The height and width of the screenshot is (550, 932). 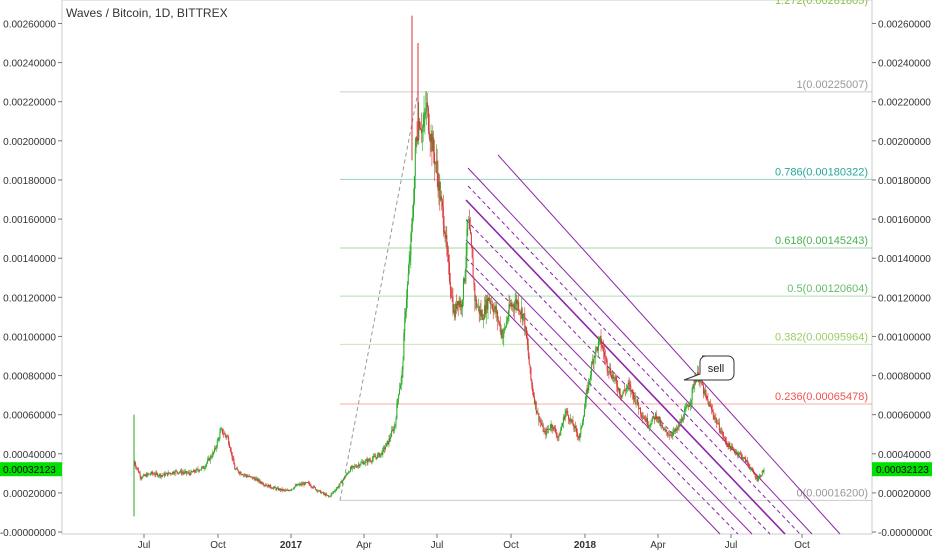 I want to click on chart-title: Waves / Bitcoin, 1D, BITTREX, so click(x=147, y=13).